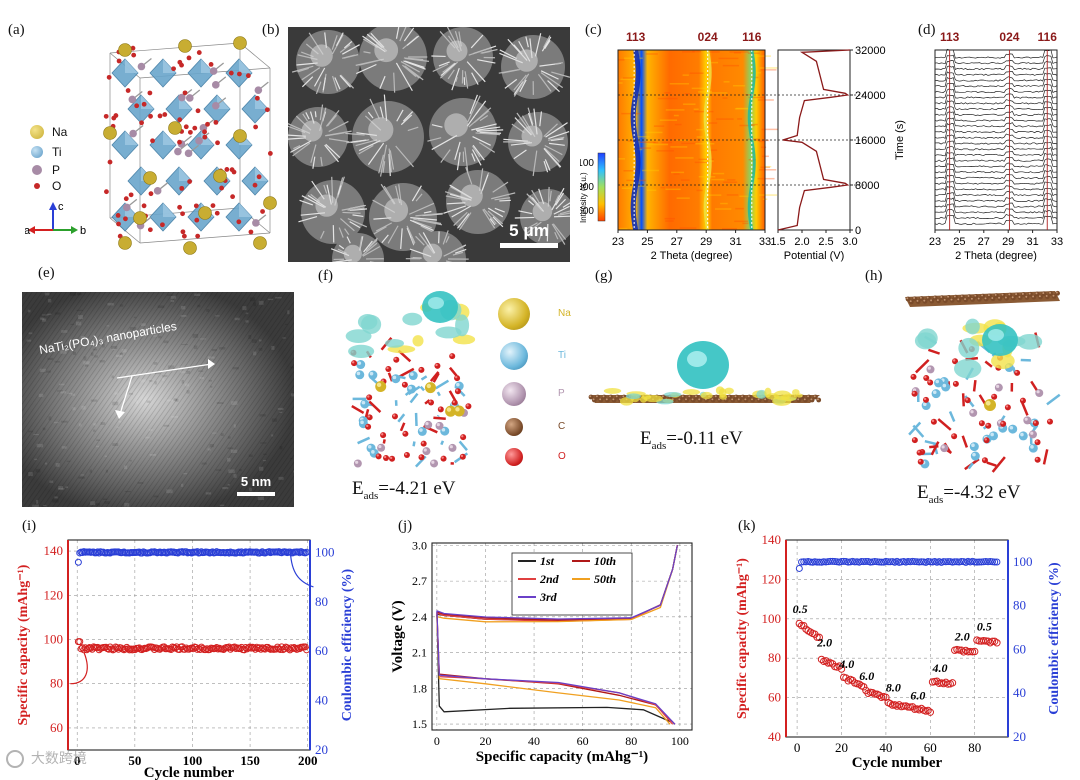 The height and width of the screenshot is (780, 1080). Describe the element at coordinates (974, 447) in the screenshot. I see `ti-atom` at that location.